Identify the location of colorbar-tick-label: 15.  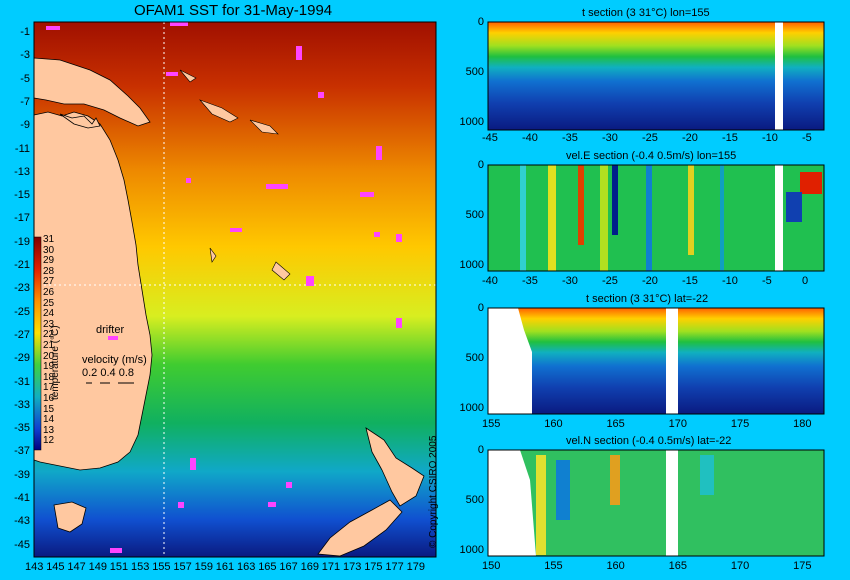
(49, 409).